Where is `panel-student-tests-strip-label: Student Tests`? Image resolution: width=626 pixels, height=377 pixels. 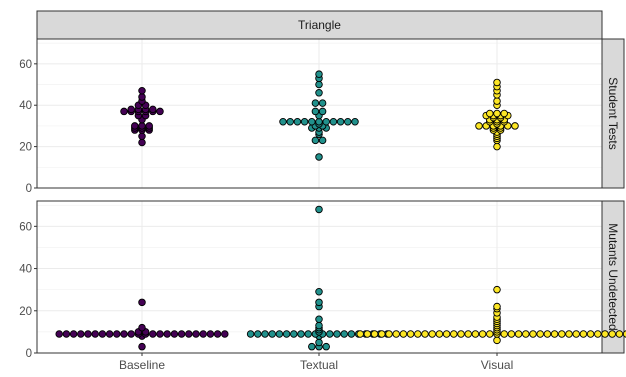
panel-student-tests-strip-label: Student Tests is located at coordinates (613, 113).